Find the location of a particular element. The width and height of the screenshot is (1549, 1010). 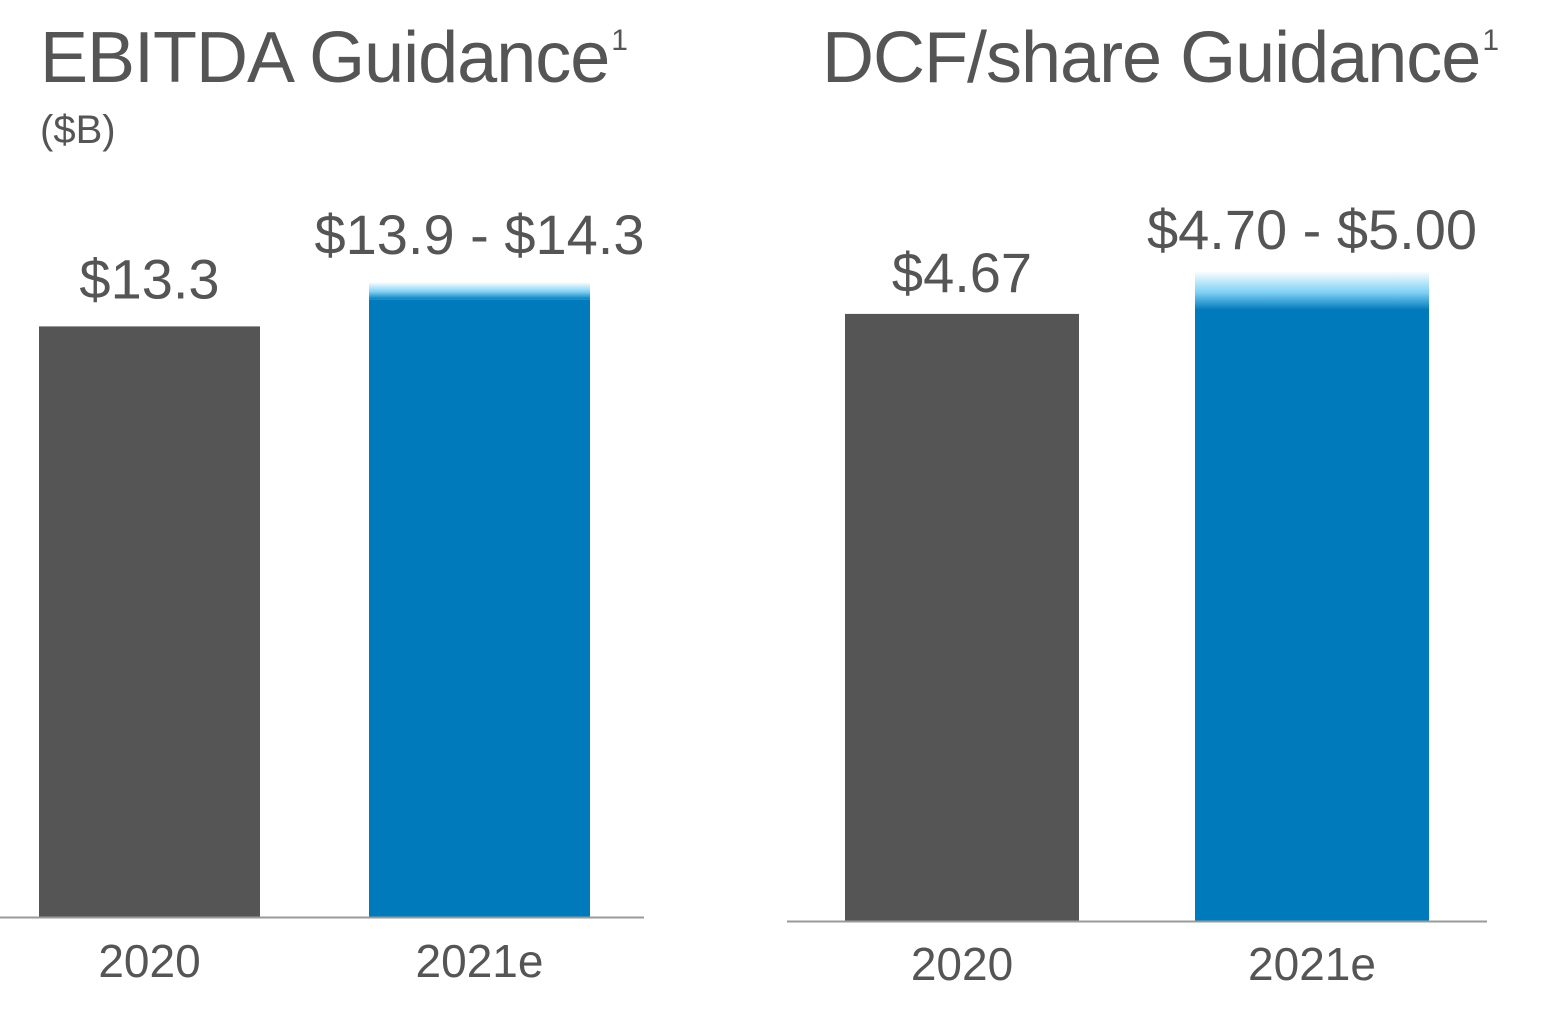

chart-subtitle: ($B) is located at coordinates (78, 130).